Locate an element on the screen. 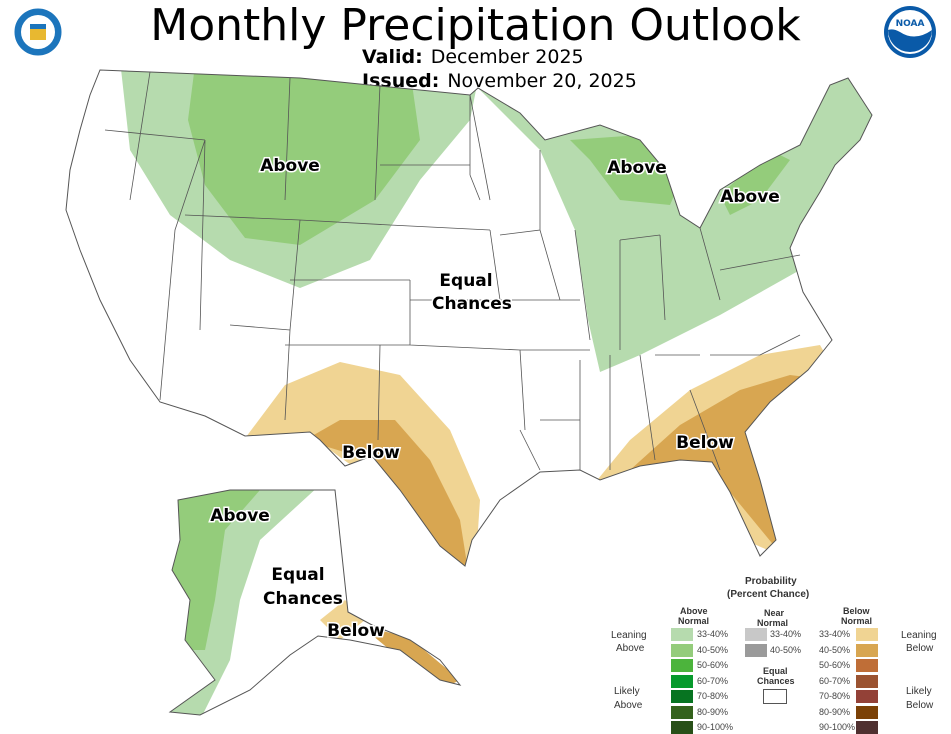 This screenshot has height=734, width=951. below-normal-range: 70-80% is located at coordinates (835, 696).